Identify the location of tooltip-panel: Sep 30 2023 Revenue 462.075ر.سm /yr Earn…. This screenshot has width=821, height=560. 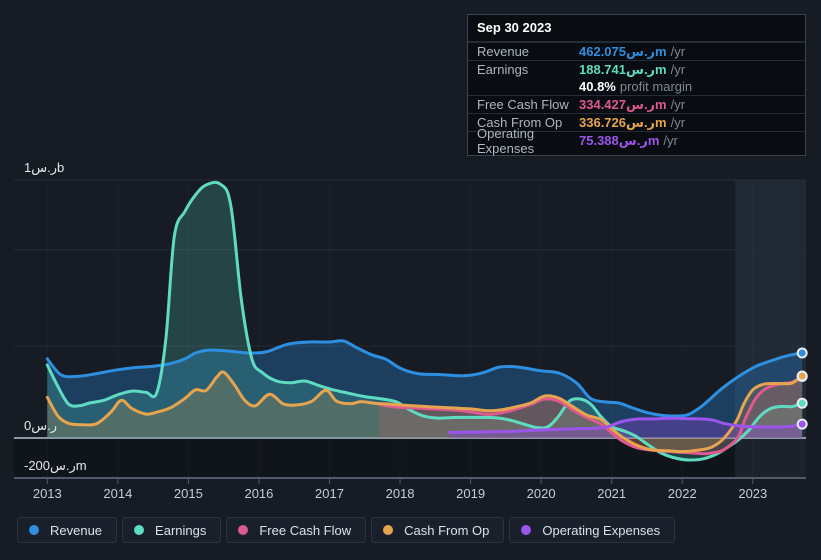
(636, 85).